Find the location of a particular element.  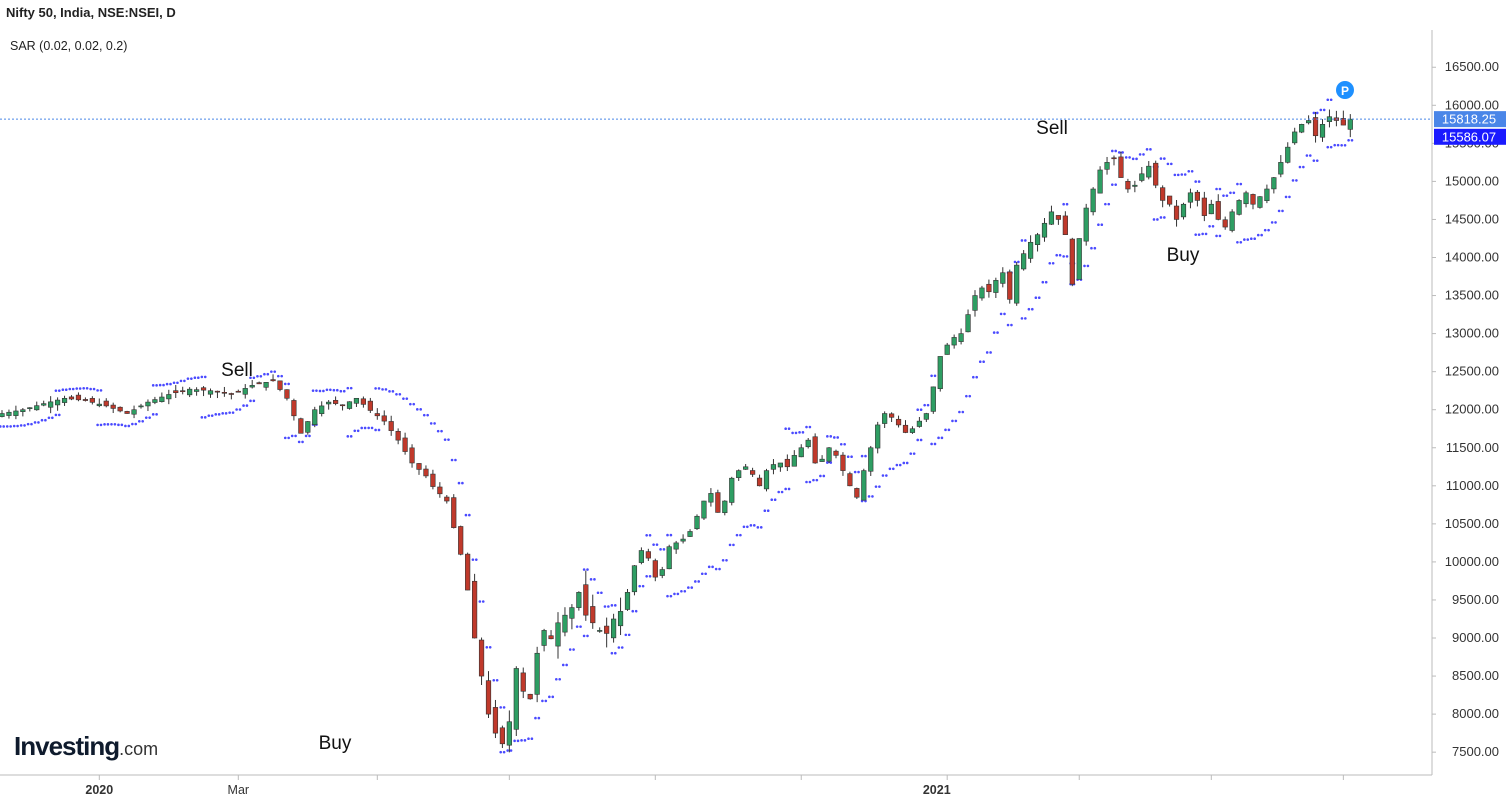

signal-annotation: Sell is located at coordinates (1052, 128).